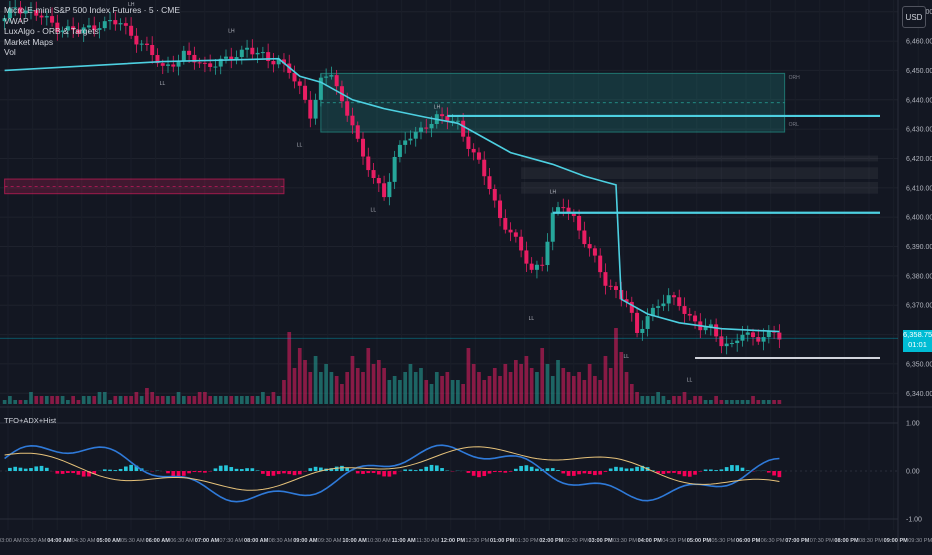  I want to click on price-tick-label: 6,430.00, so click(919, 130).